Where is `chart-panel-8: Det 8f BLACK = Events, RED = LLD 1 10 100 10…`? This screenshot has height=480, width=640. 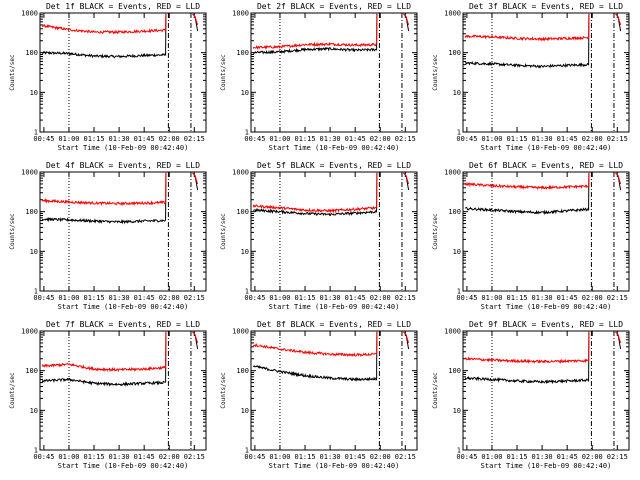 chart-panel-8: Det 8f BLACK = Events, RED = LLD 1 10 100 10… is located at coordinates (319, 395).